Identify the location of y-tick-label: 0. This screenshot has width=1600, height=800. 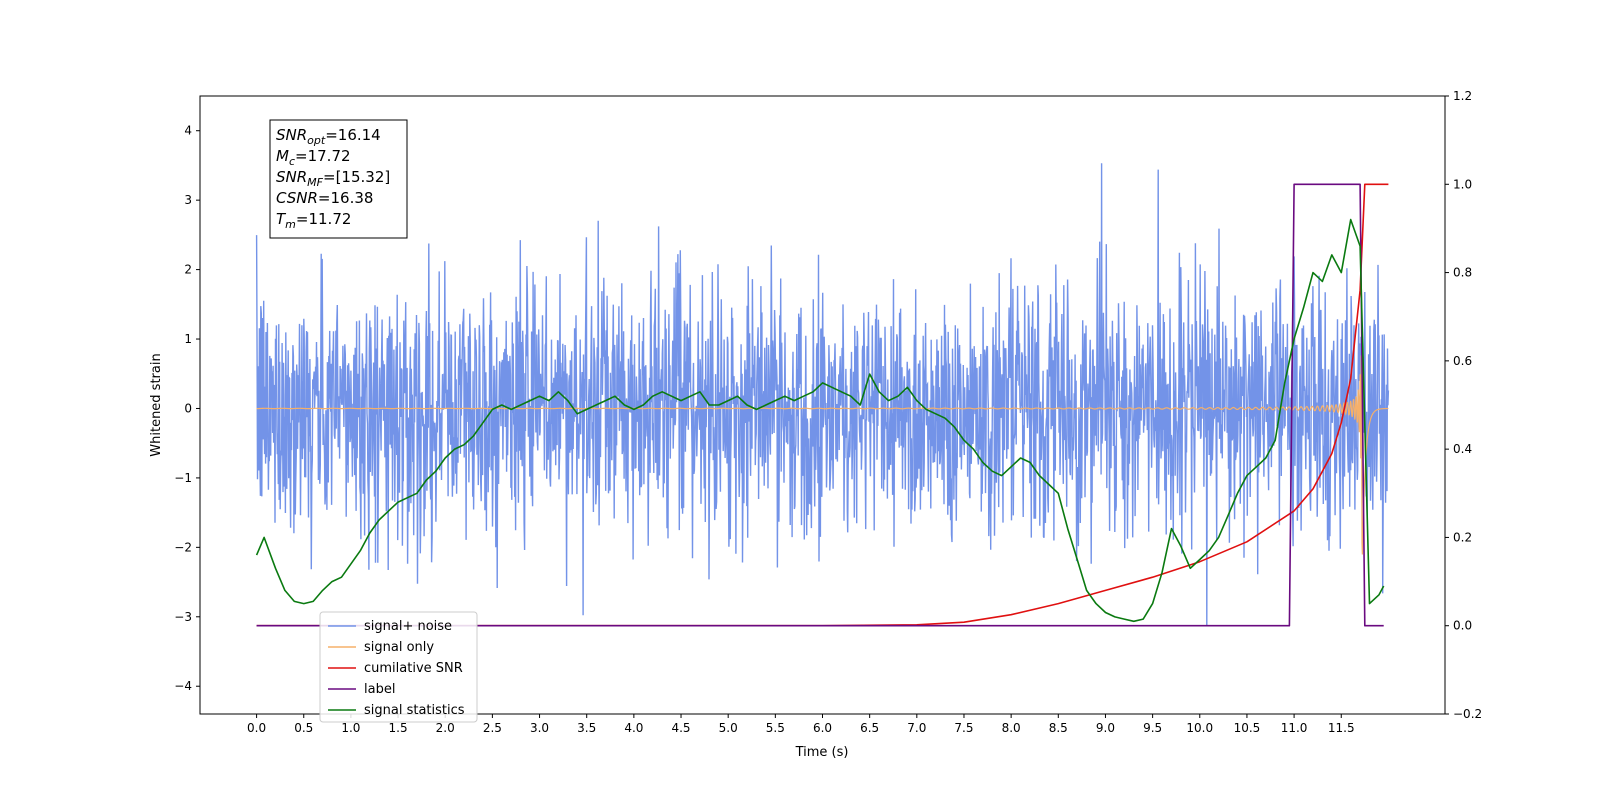
(188, 408).